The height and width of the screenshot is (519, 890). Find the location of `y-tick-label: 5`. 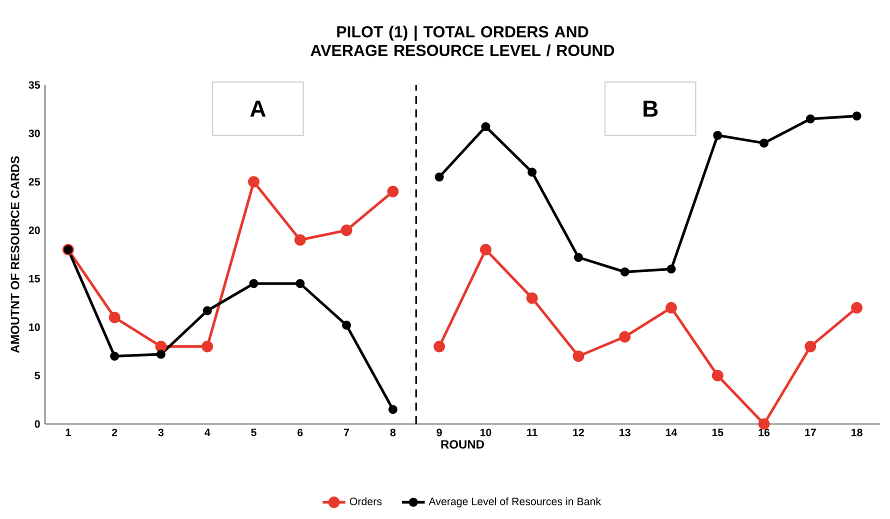

y-tick-label: 5 is located at coordinates (37, 376).